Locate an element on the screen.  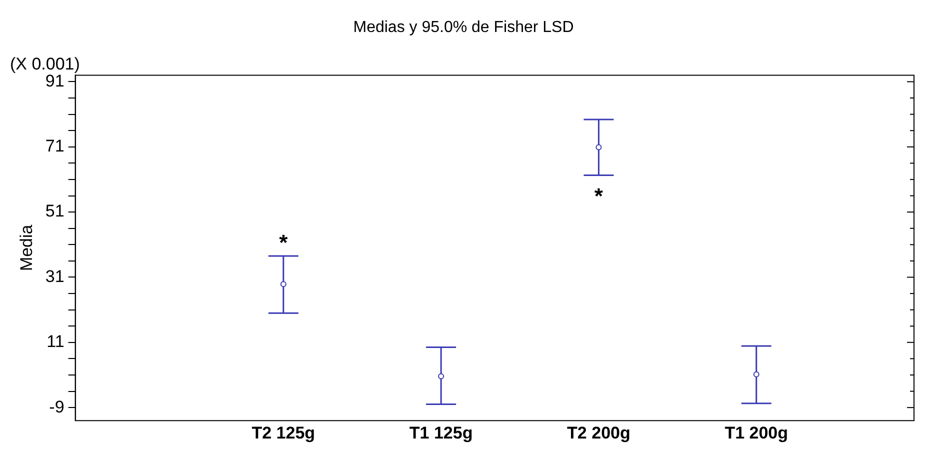
x-tick-label: T2 125g is located at coordinates (284, 432).